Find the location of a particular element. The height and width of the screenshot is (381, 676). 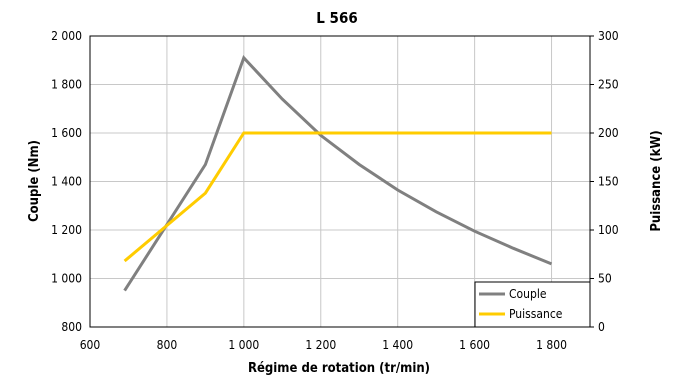

x-axis-label: Régime de rotation (tr/min) is located at coordinates (339, 368).